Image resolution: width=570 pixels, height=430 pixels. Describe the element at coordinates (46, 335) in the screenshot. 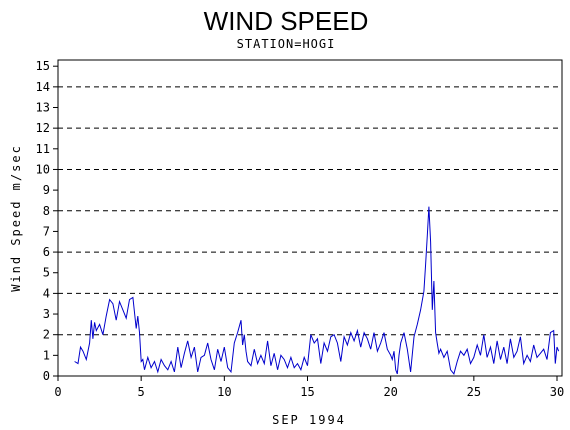

I see `y-tick-label: 2` at that location.